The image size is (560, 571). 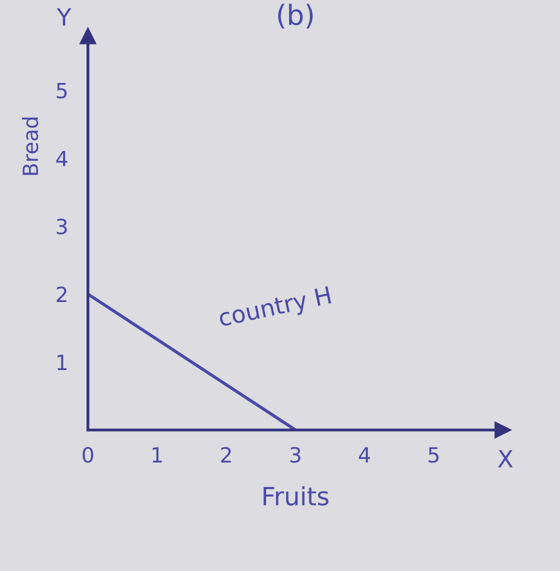 I want to click on x-axis-title: Fruits, so click(x=296, y=496).